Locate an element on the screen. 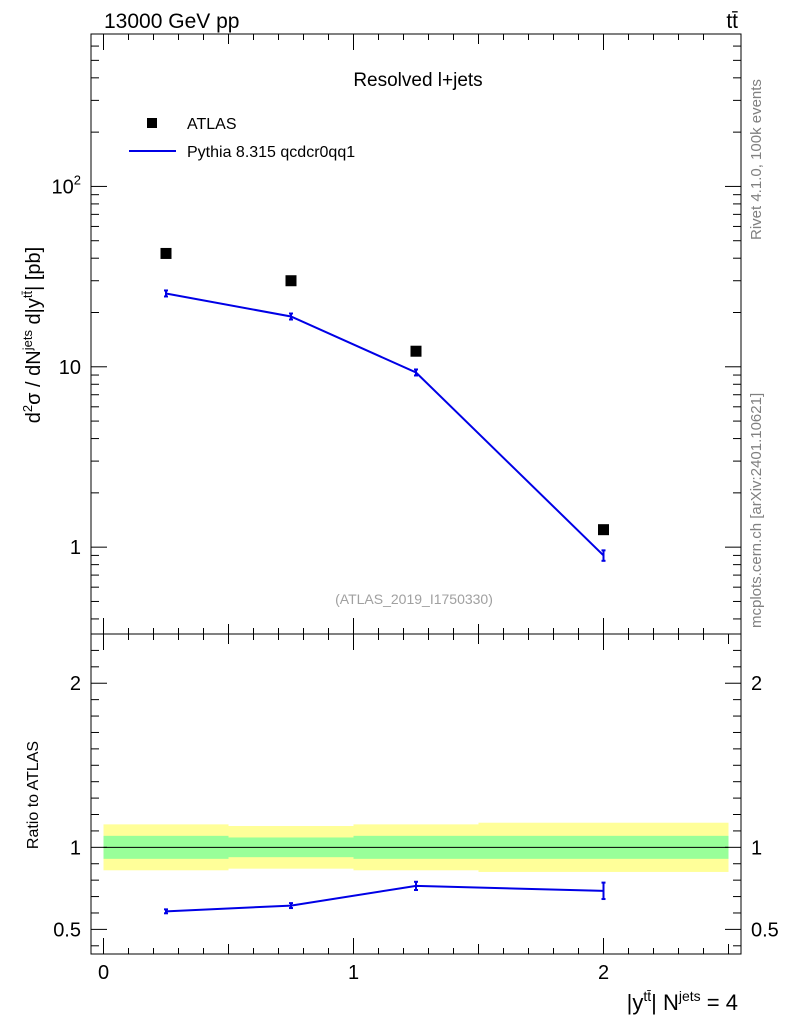 This screenshot has height=1024, width=786. main-y-tick-labels: 1 10 102 is located at coordinates (66, 365).